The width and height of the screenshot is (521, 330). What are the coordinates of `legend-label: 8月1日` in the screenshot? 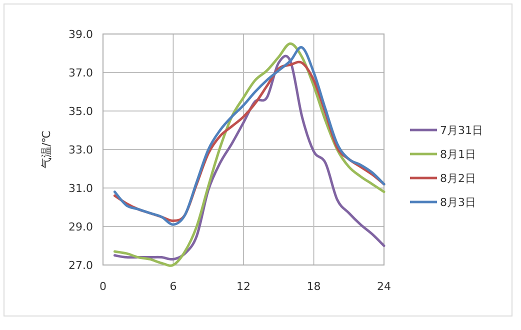 It's located at (458, 154).